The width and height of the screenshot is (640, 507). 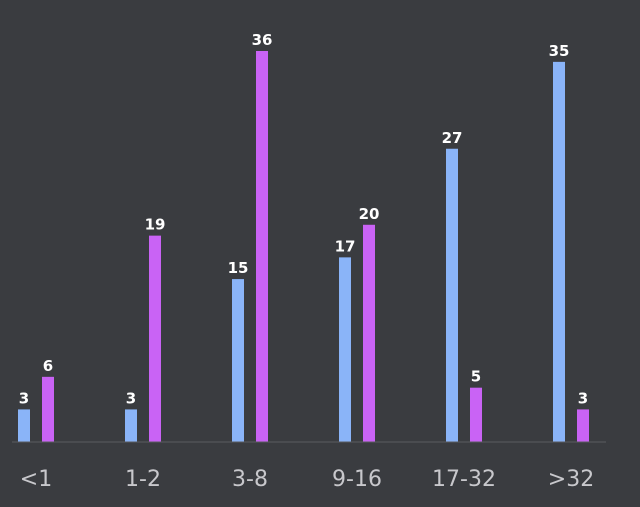 I want to click on data-label-series2-0: 6, so click(x=48, y=366).